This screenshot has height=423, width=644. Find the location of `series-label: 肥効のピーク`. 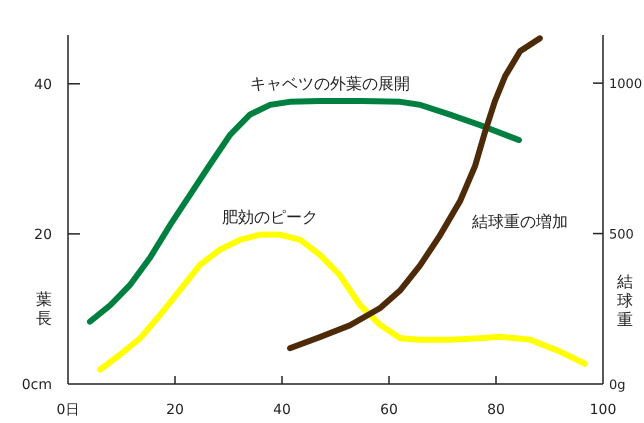

series-label: 肥効のピーク is located at coordinates (270, 217).